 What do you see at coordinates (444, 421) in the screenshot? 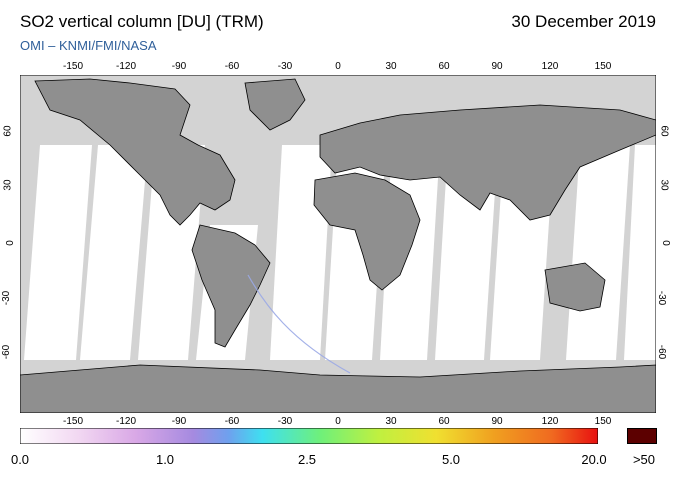
I see `lon-tick-bottom: 60` at bounding box center [444, 421].